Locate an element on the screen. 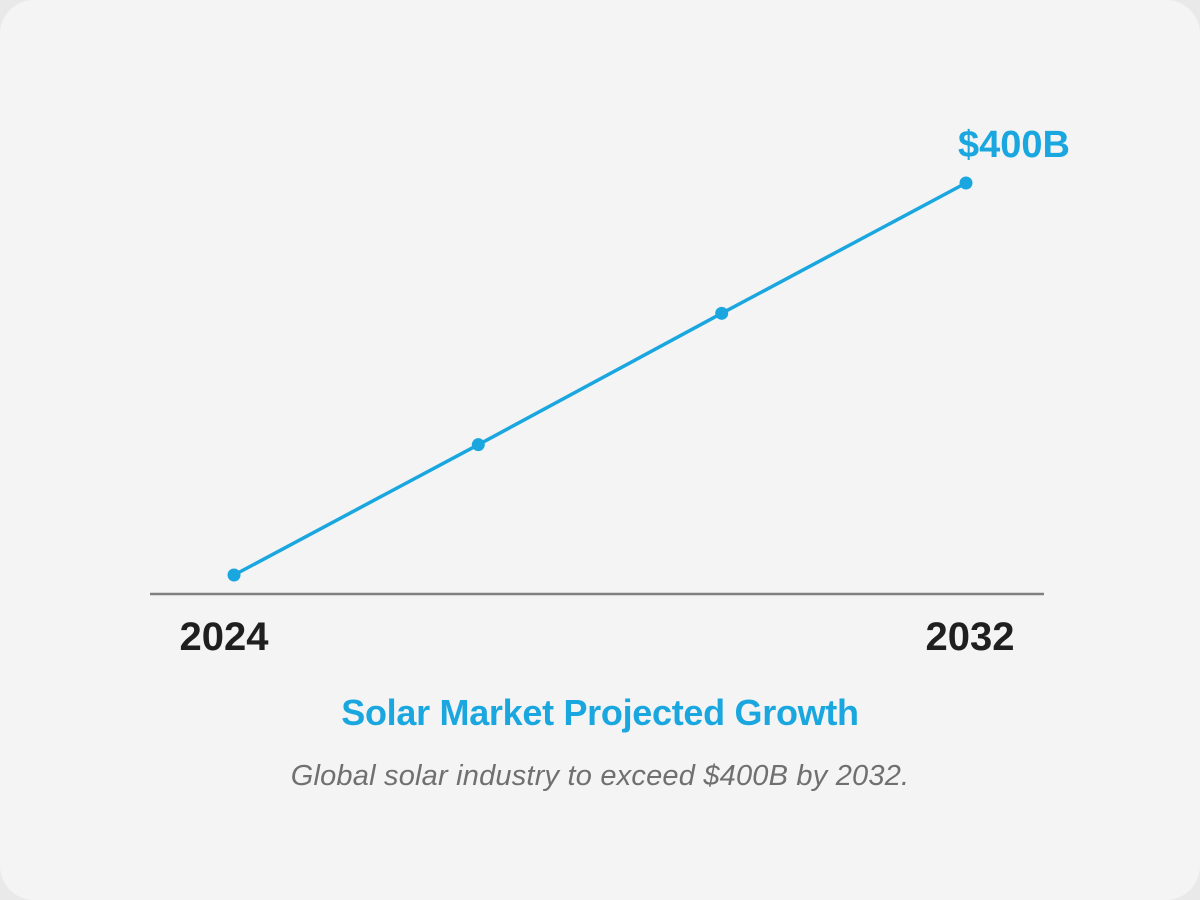  x-tick-label-start: 2024 is located at coordinates (225, 637).